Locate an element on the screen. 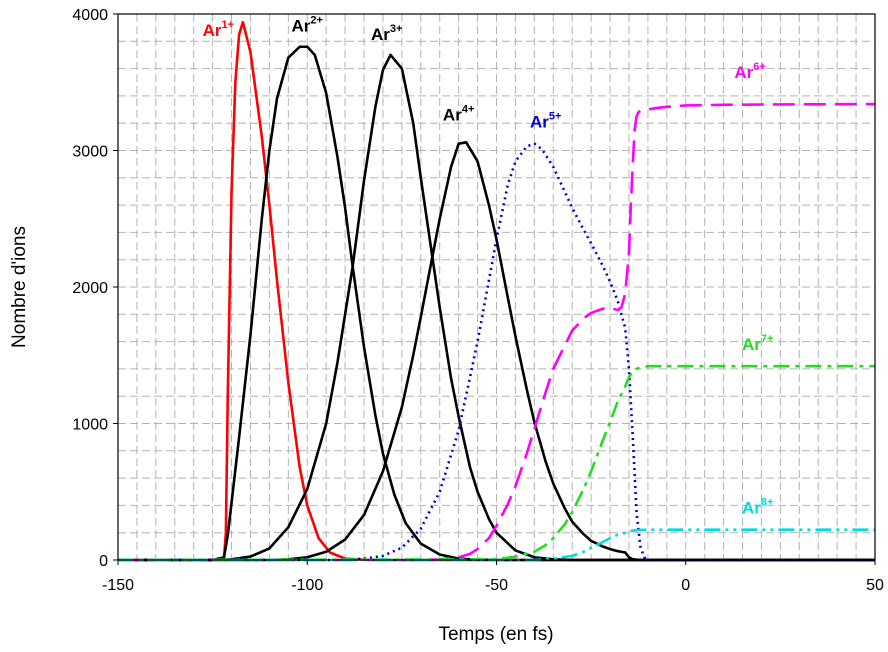 The image size is (888, 652). x-tick-label: -50 is located at coordinates (496, 585).